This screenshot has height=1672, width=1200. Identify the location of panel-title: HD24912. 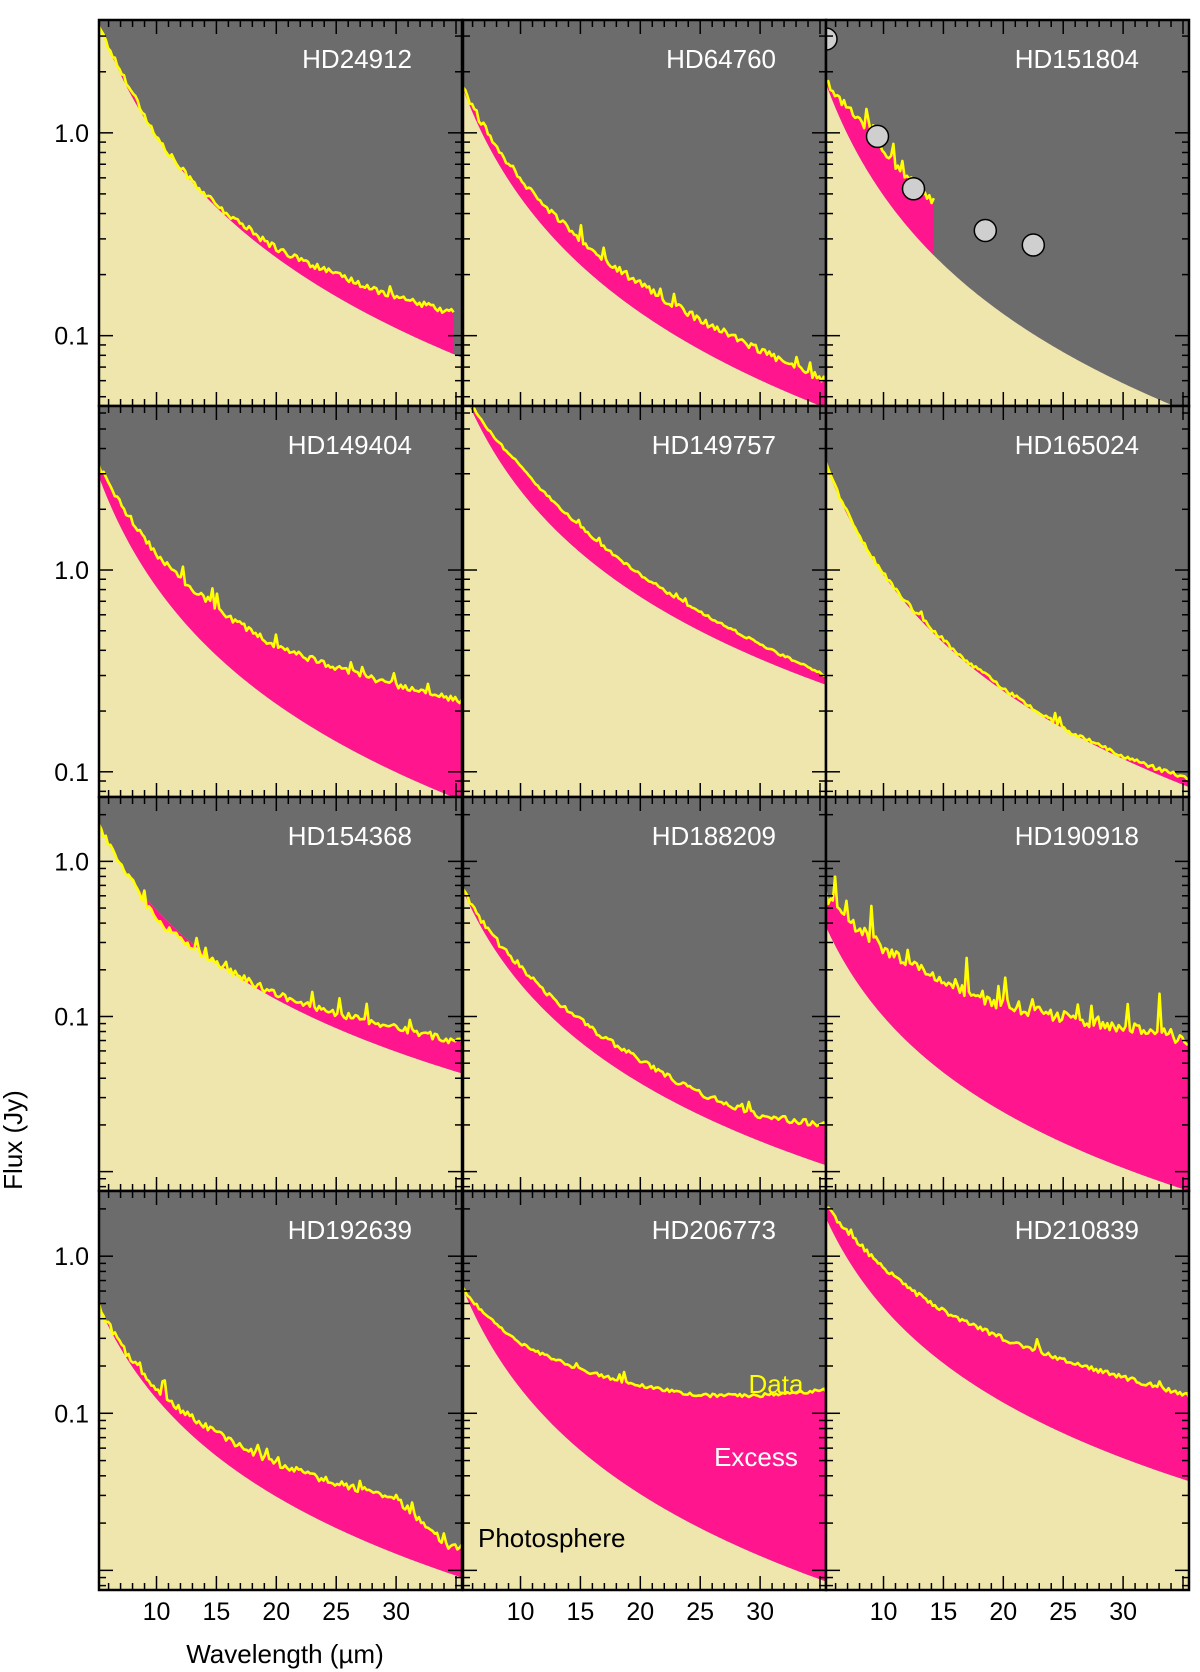
(357, 59).